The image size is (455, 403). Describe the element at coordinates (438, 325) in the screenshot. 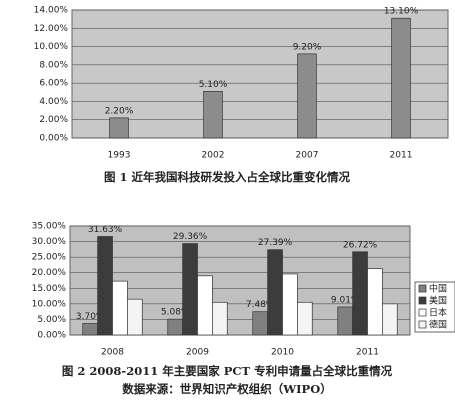

I see `legend-label: 德国` at that location.